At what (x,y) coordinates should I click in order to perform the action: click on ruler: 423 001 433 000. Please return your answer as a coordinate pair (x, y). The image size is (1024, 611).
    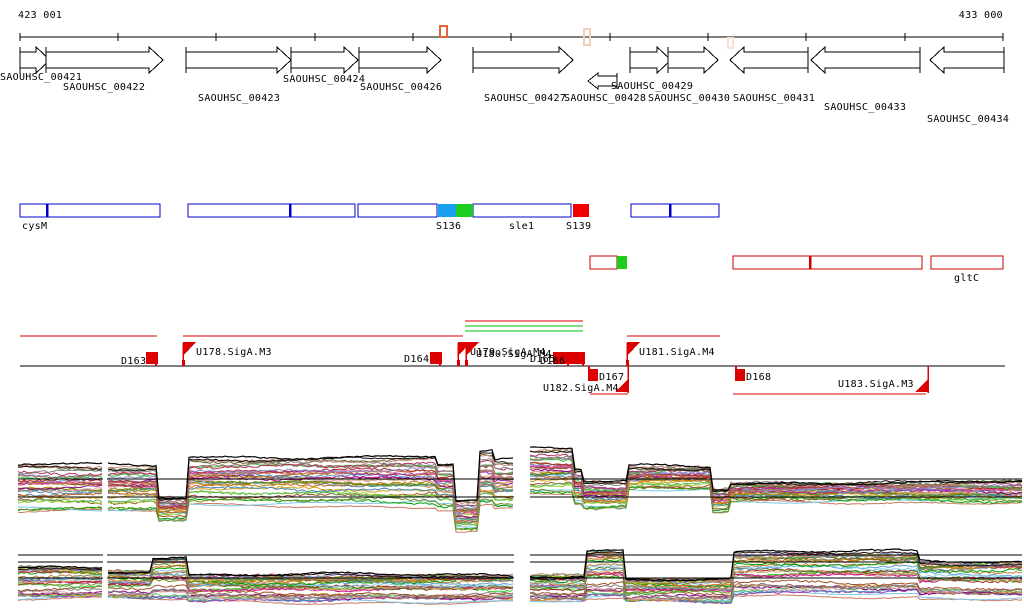
    Looking at the image, I should click on (511, 29).